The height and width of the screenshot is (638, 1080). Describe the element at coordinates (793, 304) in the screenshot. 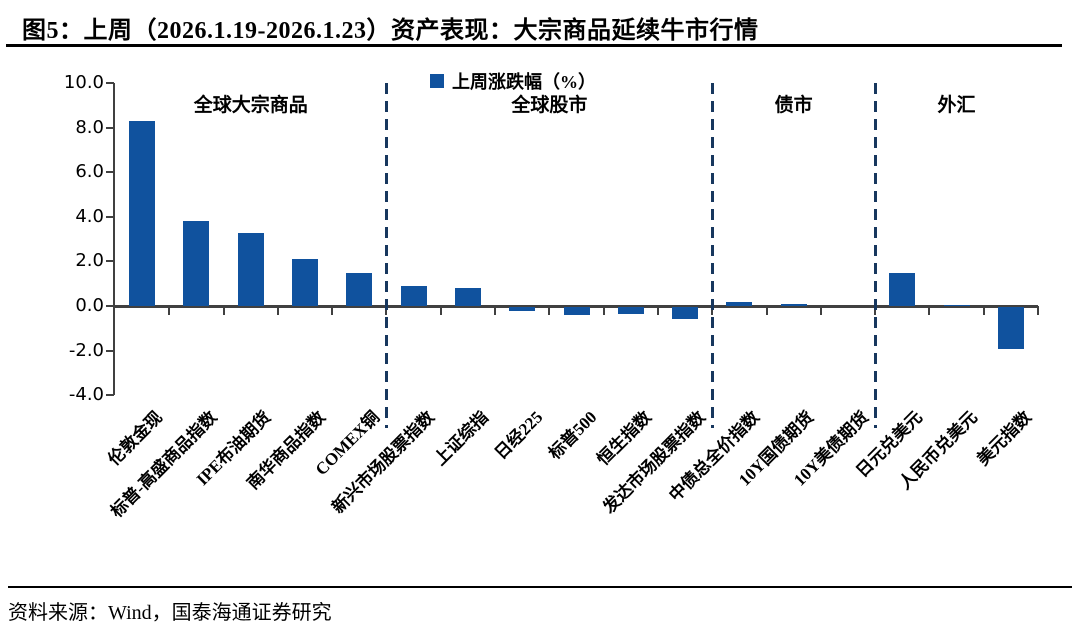

I see `bar-10Y国债期货` at that location.